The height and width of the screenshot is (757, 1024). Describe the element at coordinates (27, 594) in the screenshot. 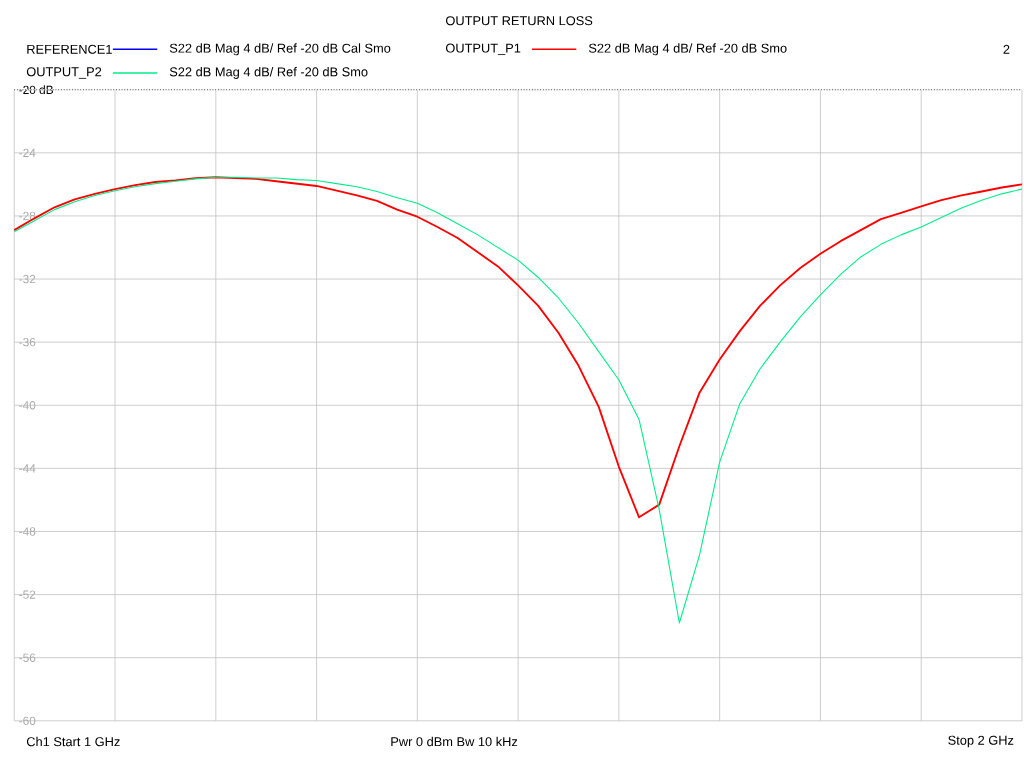

I see `y-tick-label: -52` at that location.